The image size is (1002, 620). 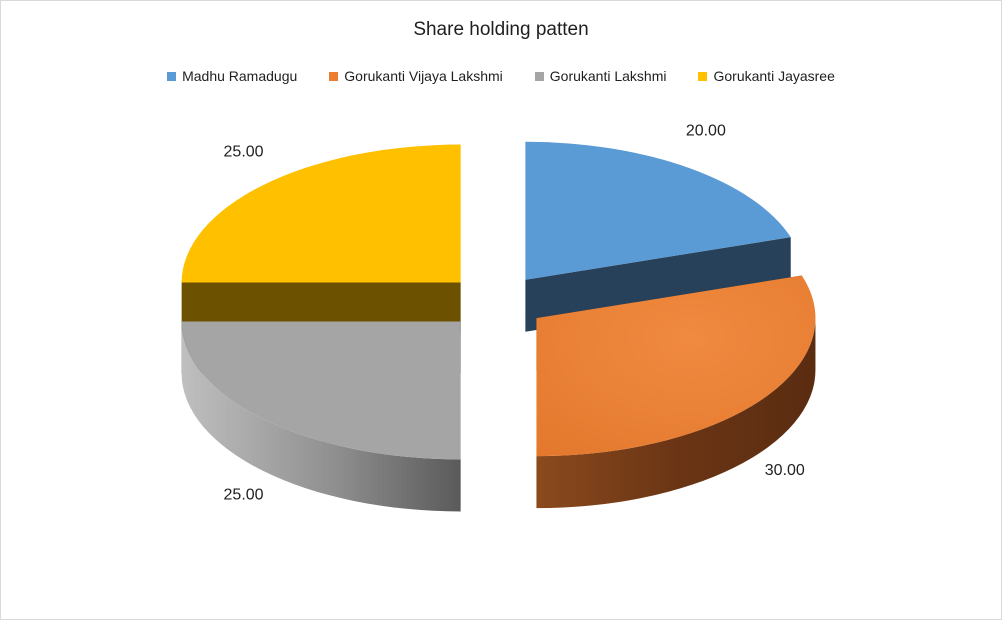 I want to click on legend-label: Gorukanti Lakshmi, so click(x=608, y=76).